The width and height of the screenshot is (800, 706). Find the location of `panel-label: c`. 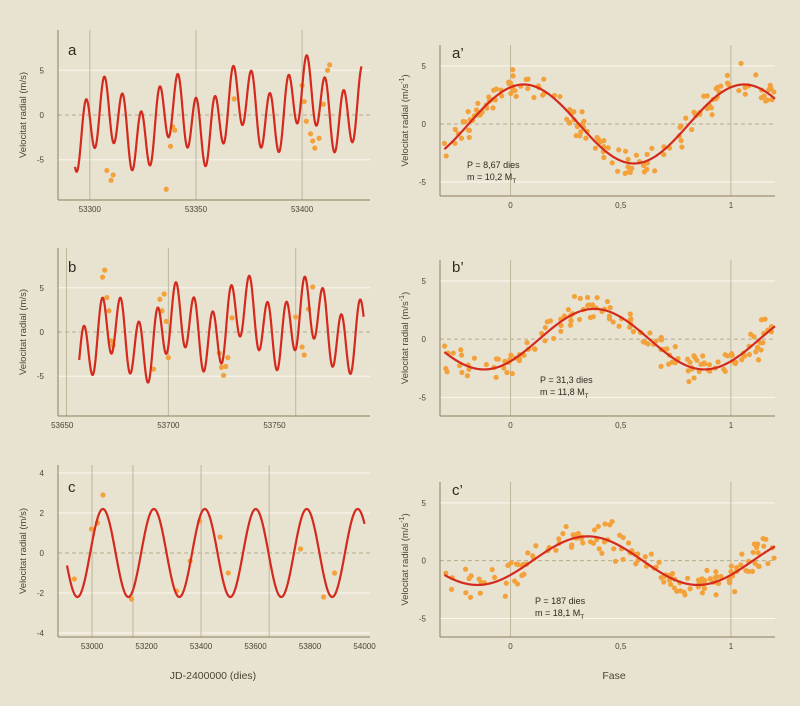

panel-label: c is located at coordinates (72, 487).